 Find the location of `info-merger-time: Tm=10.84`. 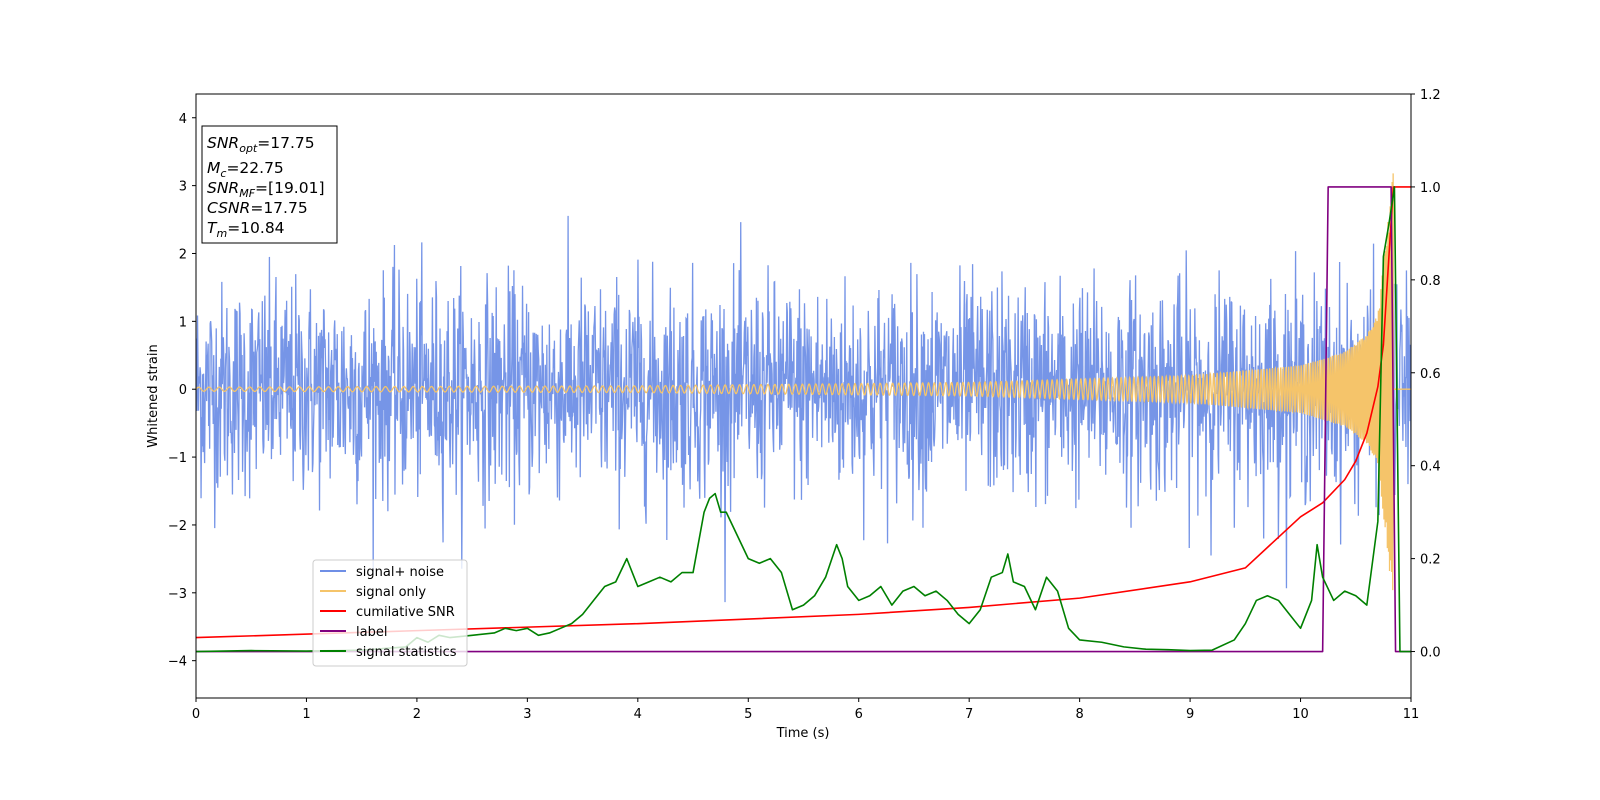

info-merger-time: Tm=10.84 is located at coordinates (246, 229).